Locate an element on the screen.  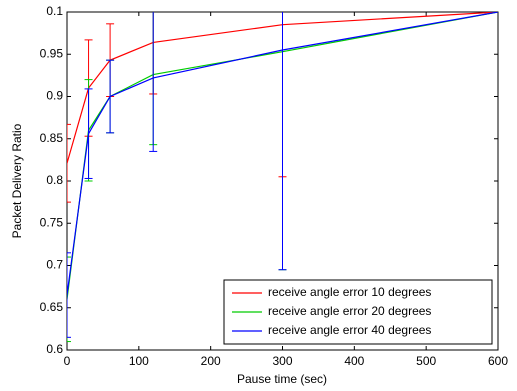
y-tick-label: 0.95 is located at coordinates (52, 53).